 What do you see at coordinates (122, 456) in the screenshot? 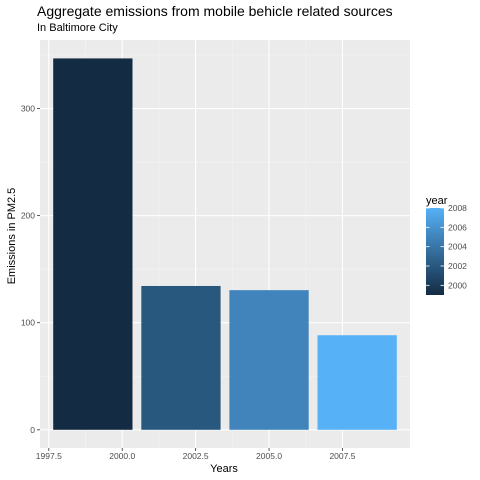
I see `x-tick-label: 2000.0` at bounding box center [122, 456].